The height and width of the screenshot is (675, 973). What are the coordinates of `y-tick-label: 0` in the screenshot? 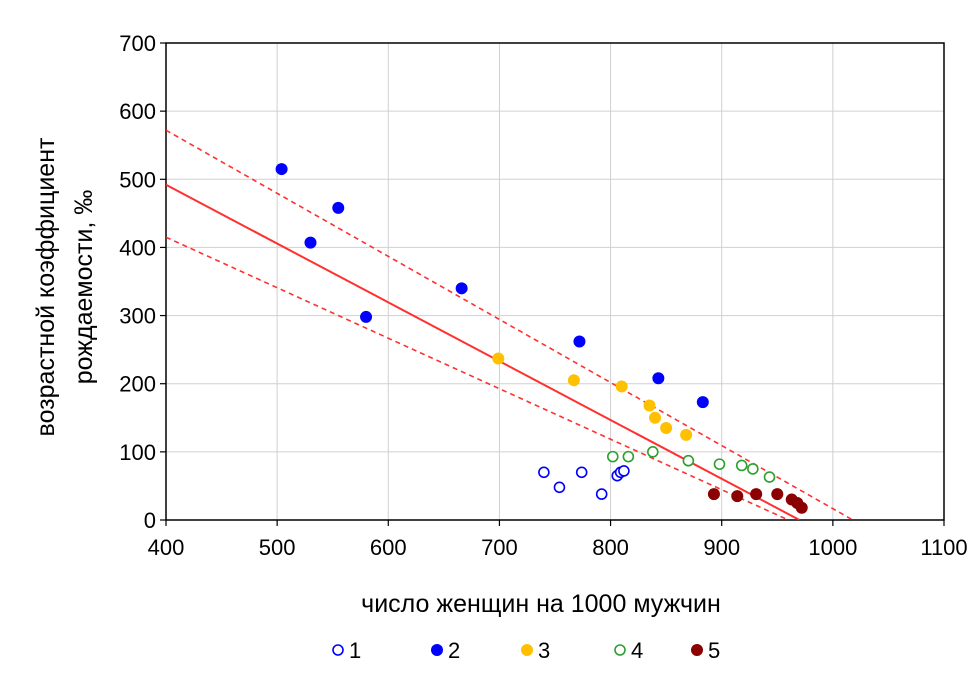 It's located at (150, 520).